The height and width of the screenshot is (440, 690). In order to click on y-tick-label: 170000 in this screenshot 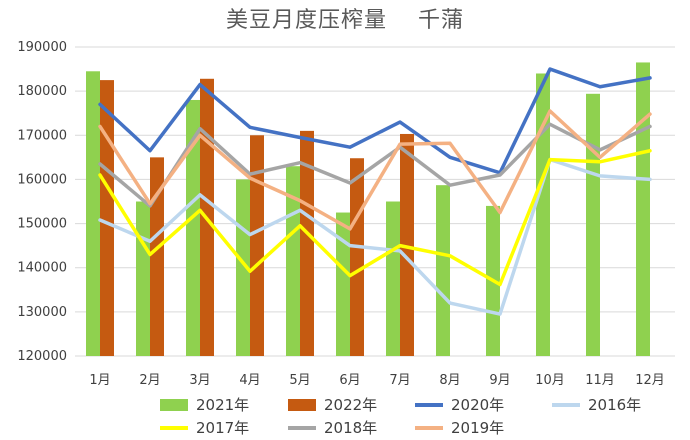, I will do `click(42, 135)`.